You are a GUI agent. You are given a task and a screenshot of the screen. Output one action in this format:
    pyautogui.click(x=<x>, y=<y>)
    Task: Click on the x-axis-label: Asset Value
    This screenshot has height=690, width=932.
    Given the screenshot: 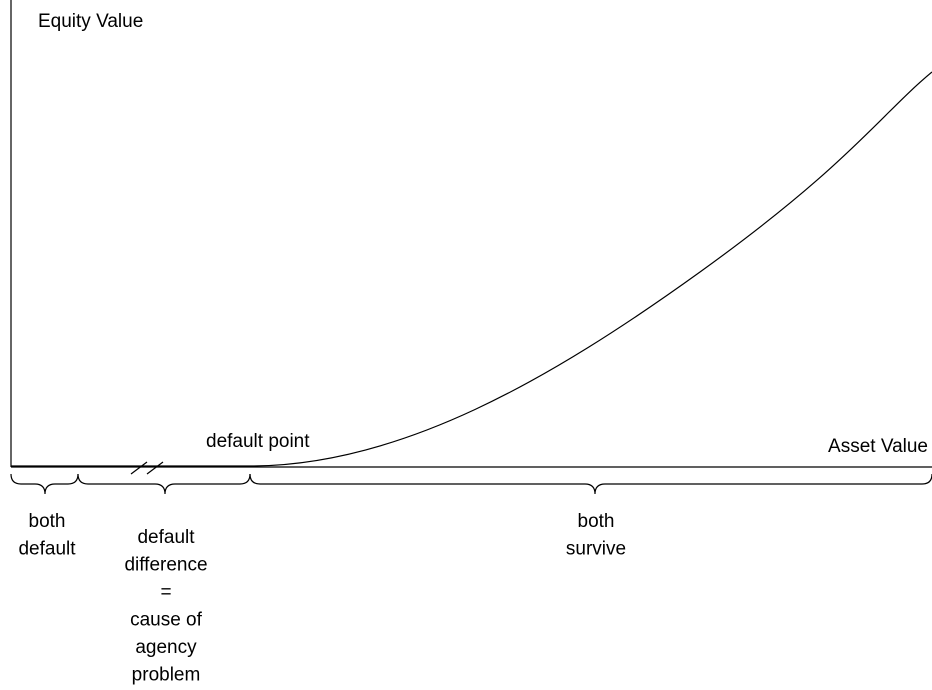 What is the action you would take?
    pyautogui.click(x=878, y=446)
    